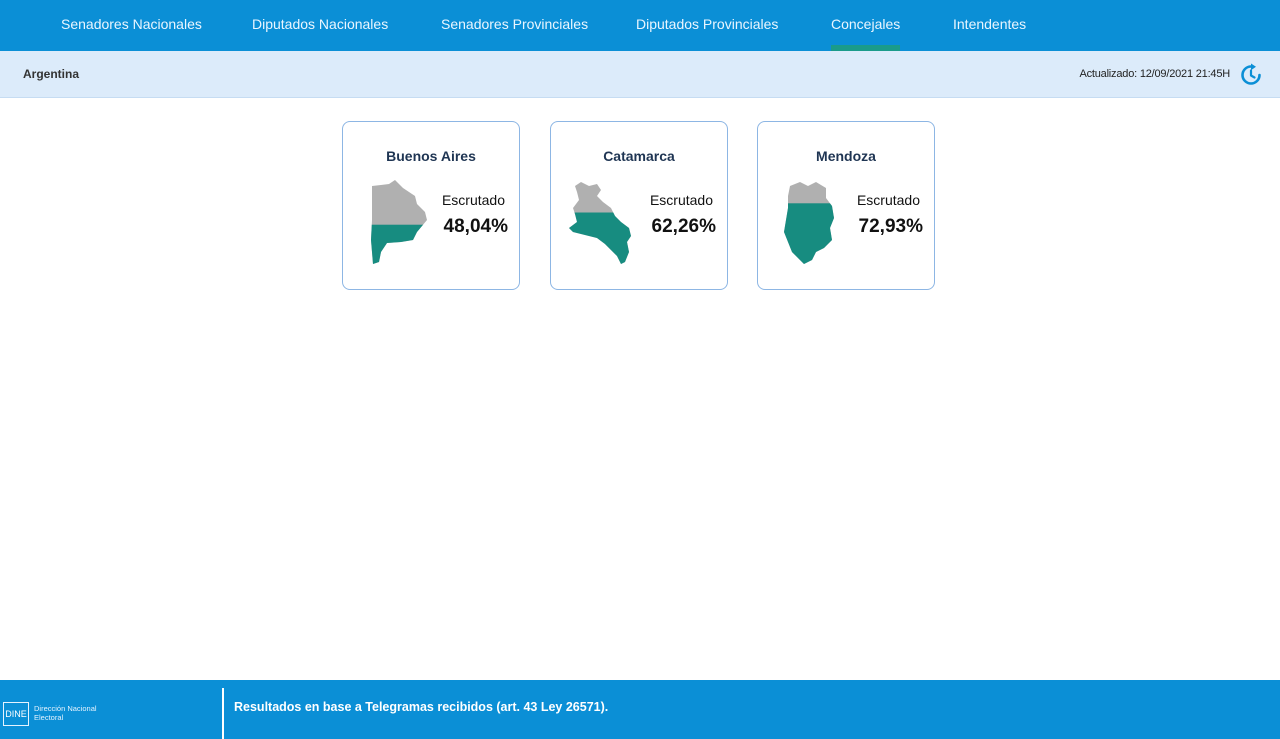 The image size is (1280, 739). Describe the element at coordinates (809, 223) in the screenshot. I see `mendoza-map-icon` at that location.